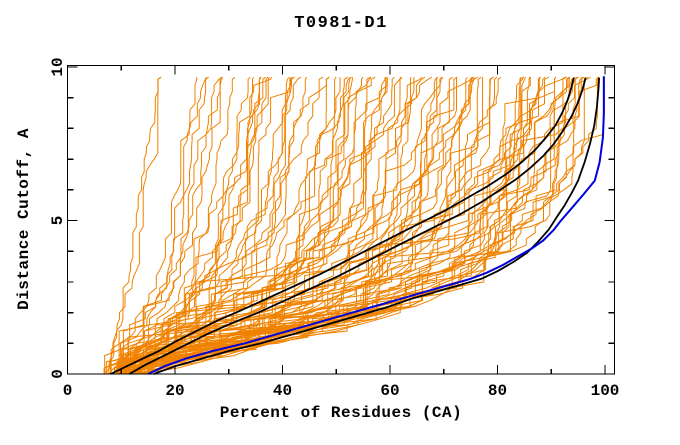 The image size is (680, 445). I want to click on y-axis-label: Distance Cutoff, A, so click(24, 219).